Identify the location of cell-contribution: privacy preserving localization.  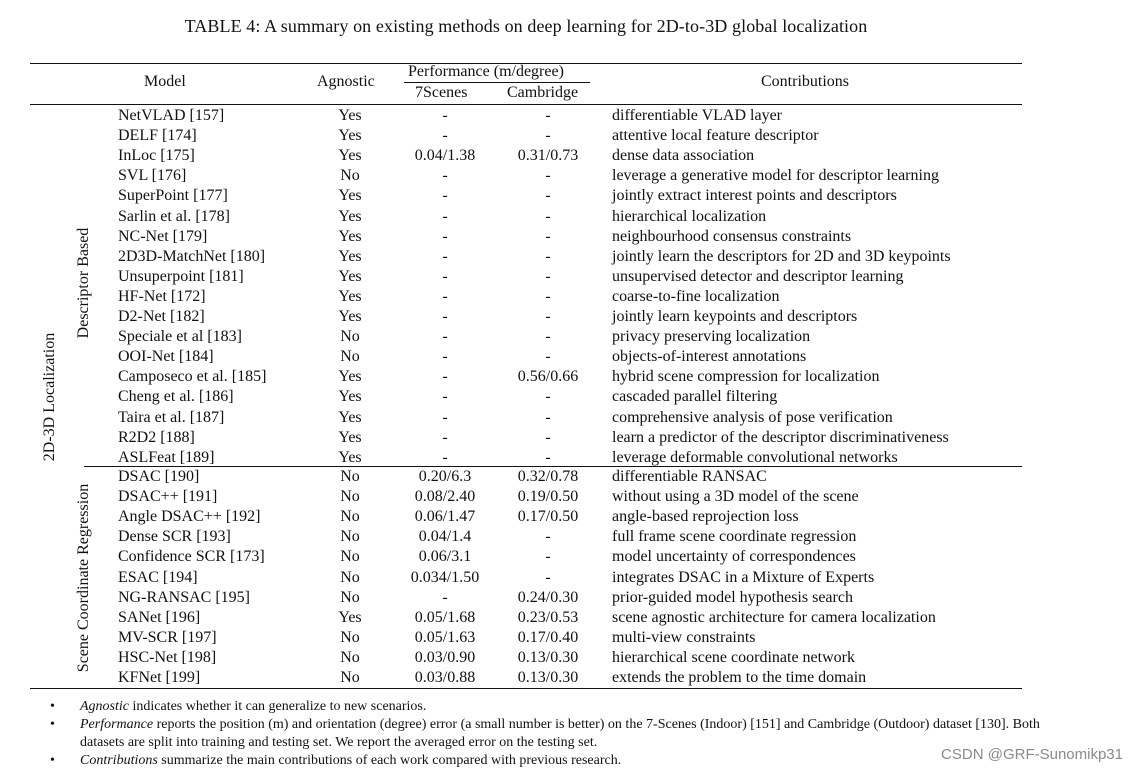
(711, 337).